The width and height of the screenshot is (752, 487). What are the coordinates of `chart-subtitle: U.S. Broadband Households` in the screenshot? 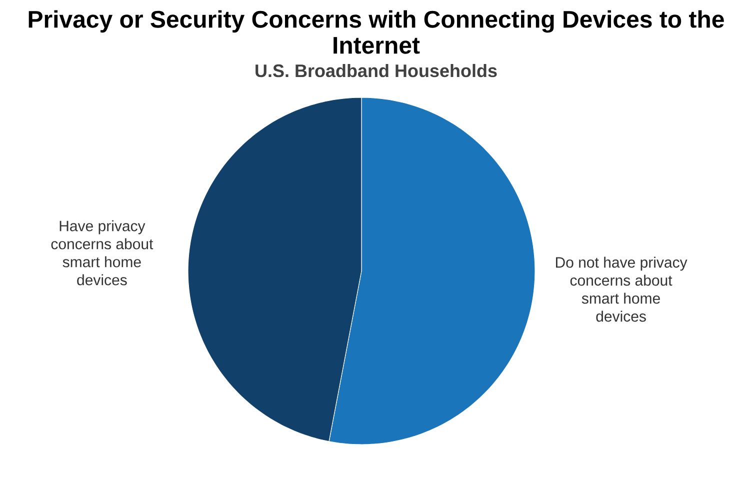 It's located at (376, 71).